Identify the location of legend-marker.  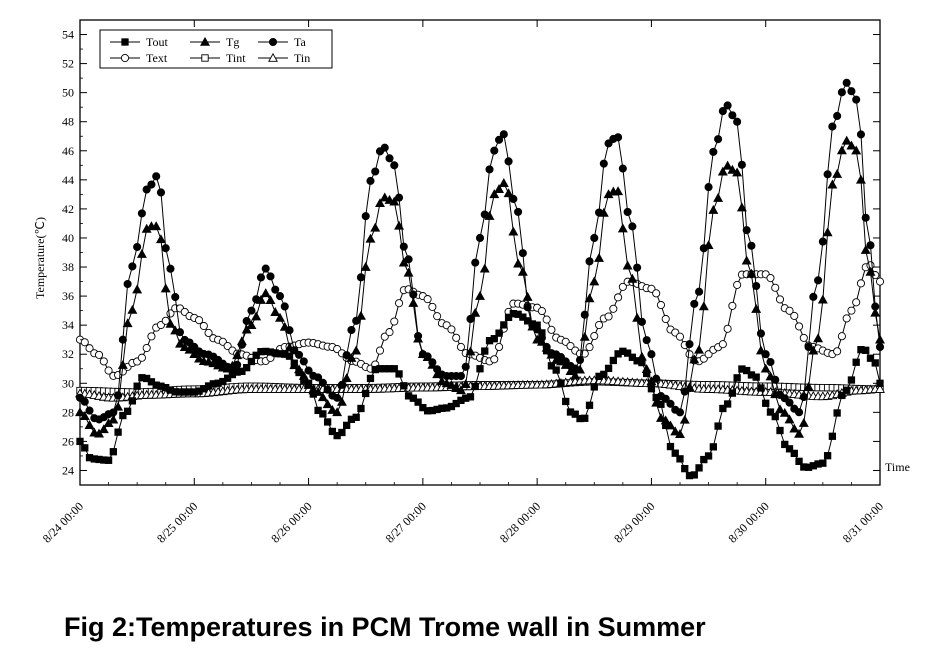
(125, 42).